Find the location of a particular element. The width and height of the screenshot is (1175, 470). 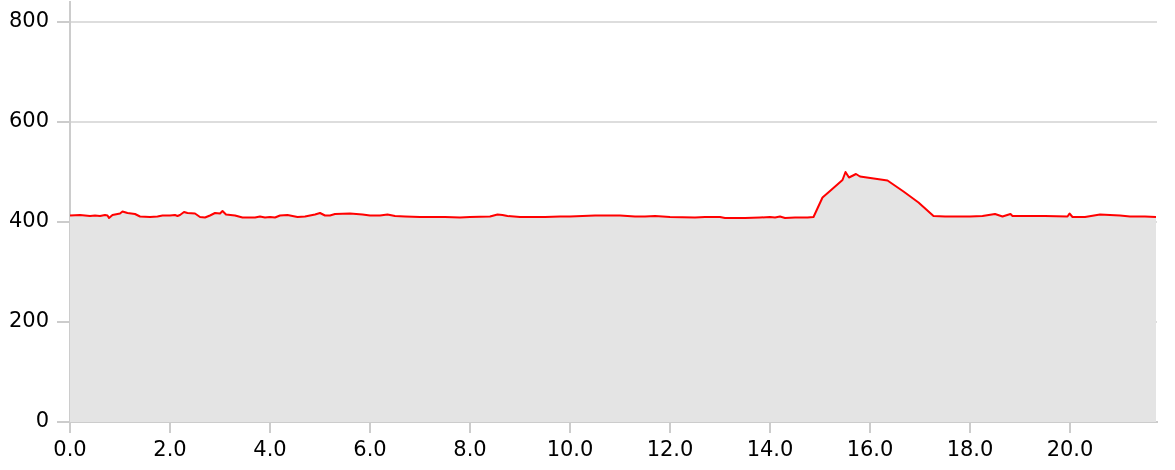

x-tick-label: 6.0 is located at coordinates (370, 449).